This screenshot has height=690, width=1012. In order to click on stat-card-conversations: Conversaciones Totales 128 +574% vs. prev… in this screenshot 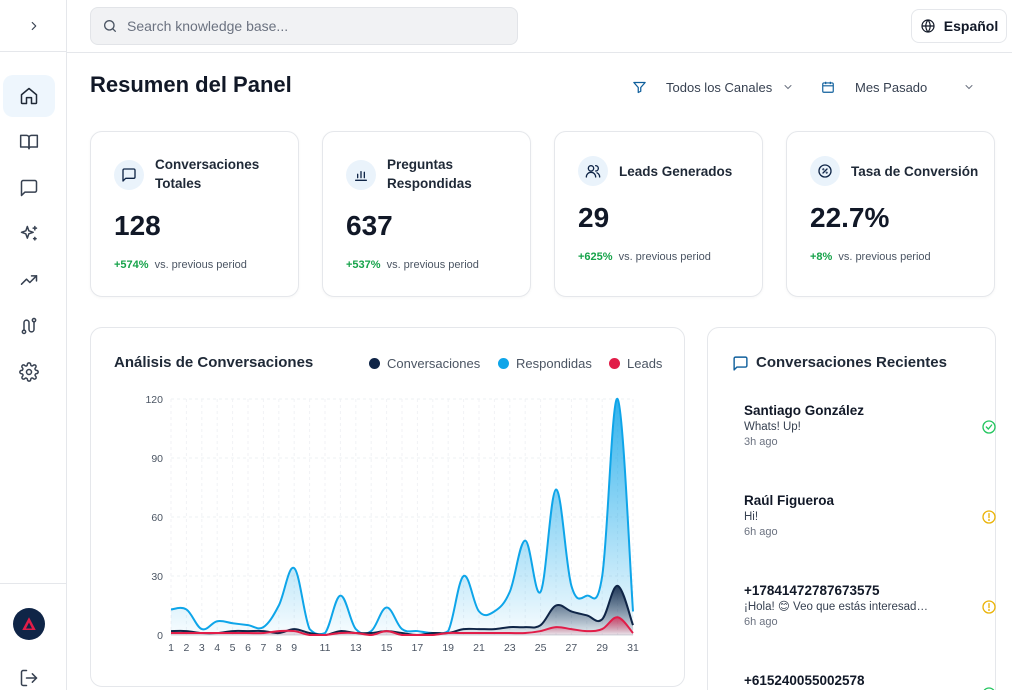, I will do `click(194, 214)`.